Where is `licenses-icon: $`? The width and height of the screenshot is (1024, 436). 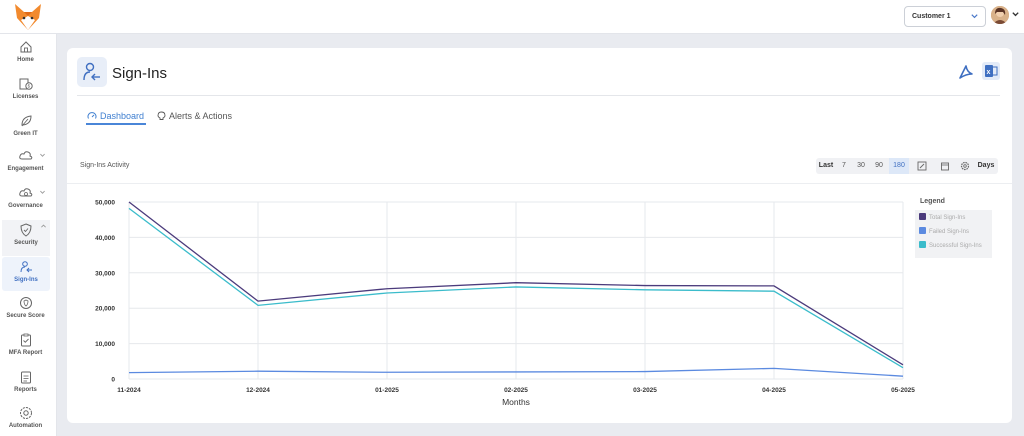 licenses-icon: $ is located at coordinates (26, 84).